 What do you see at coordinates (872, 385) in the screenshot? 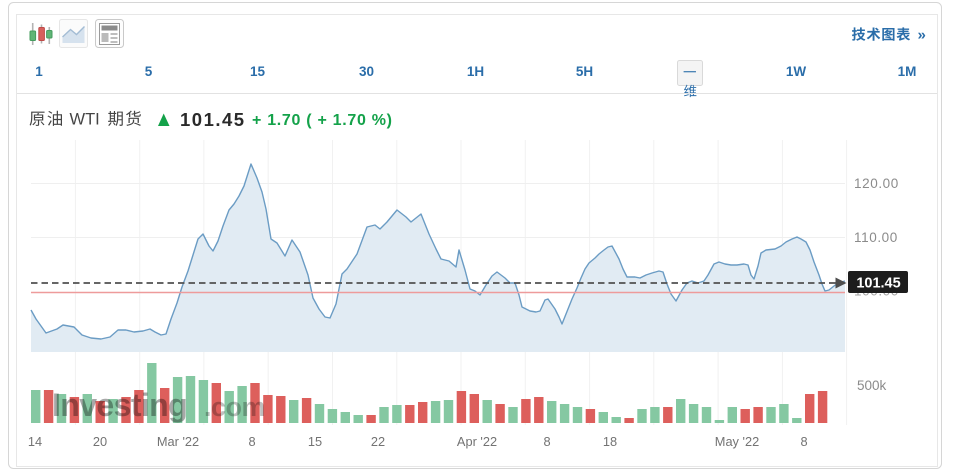
I see `svg-text: 500k` at bounding box center [872, 385].